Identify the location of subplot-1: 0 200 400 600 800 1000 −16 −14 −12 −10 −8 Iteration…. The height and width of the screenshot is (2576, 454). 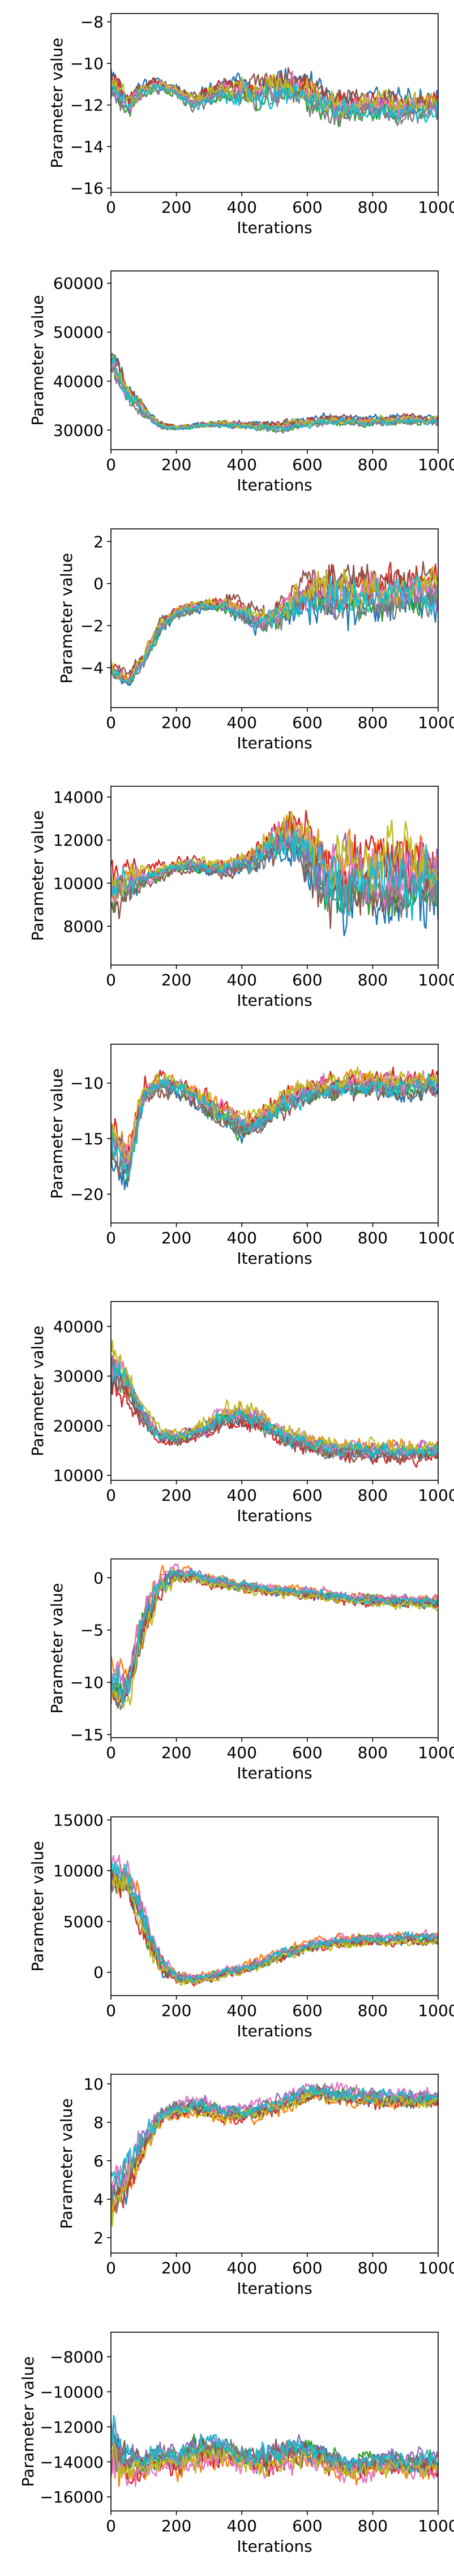
(251, 125).